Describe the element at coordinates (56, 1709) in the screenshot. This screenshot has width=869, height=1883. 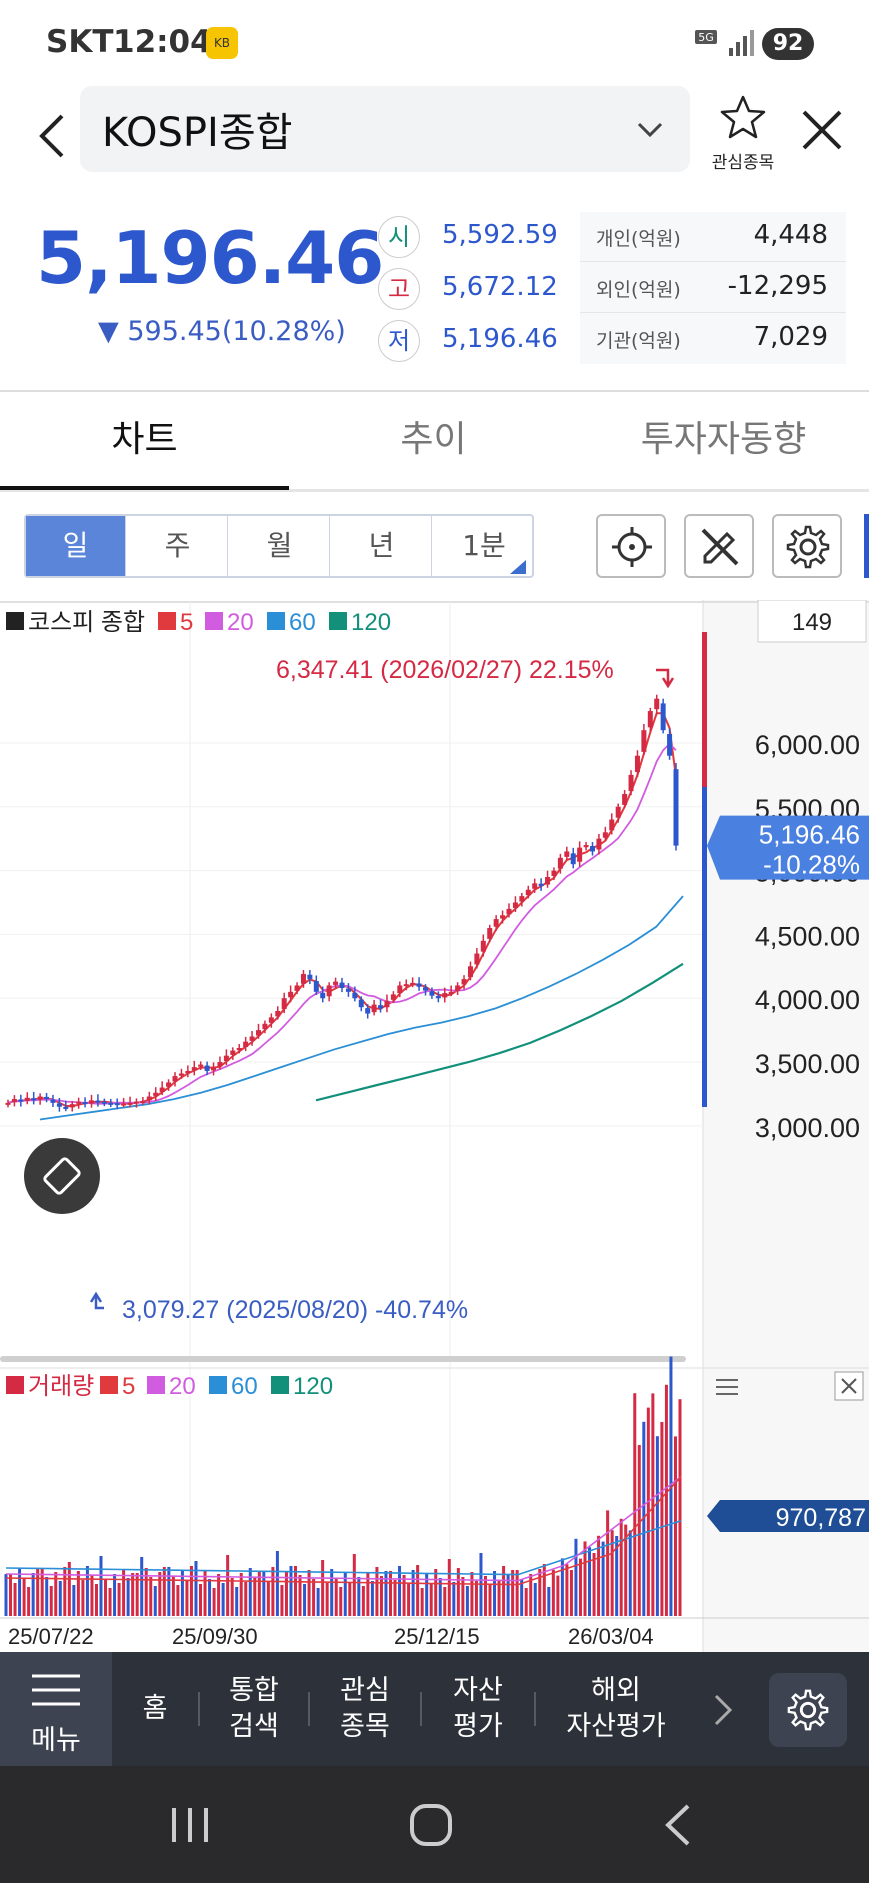
I see `menu-button: 메뉴` at that location.